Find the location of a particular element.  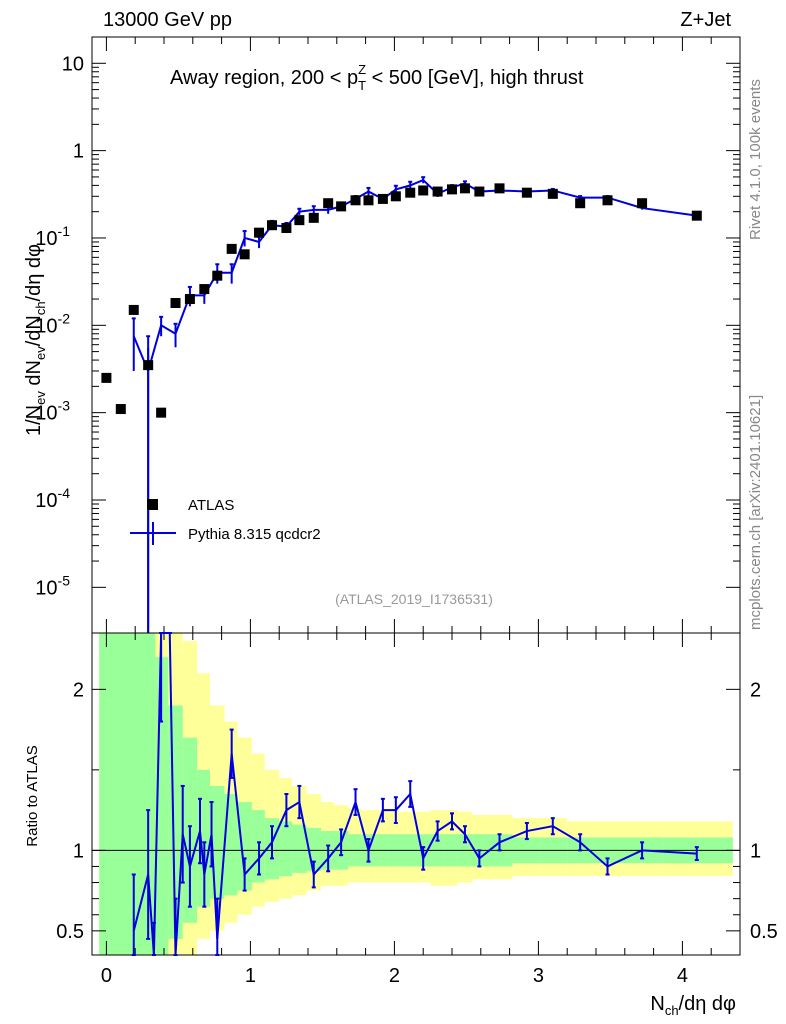

main-ytick-label: 10⁻³ is located at coordinates (52, 411).